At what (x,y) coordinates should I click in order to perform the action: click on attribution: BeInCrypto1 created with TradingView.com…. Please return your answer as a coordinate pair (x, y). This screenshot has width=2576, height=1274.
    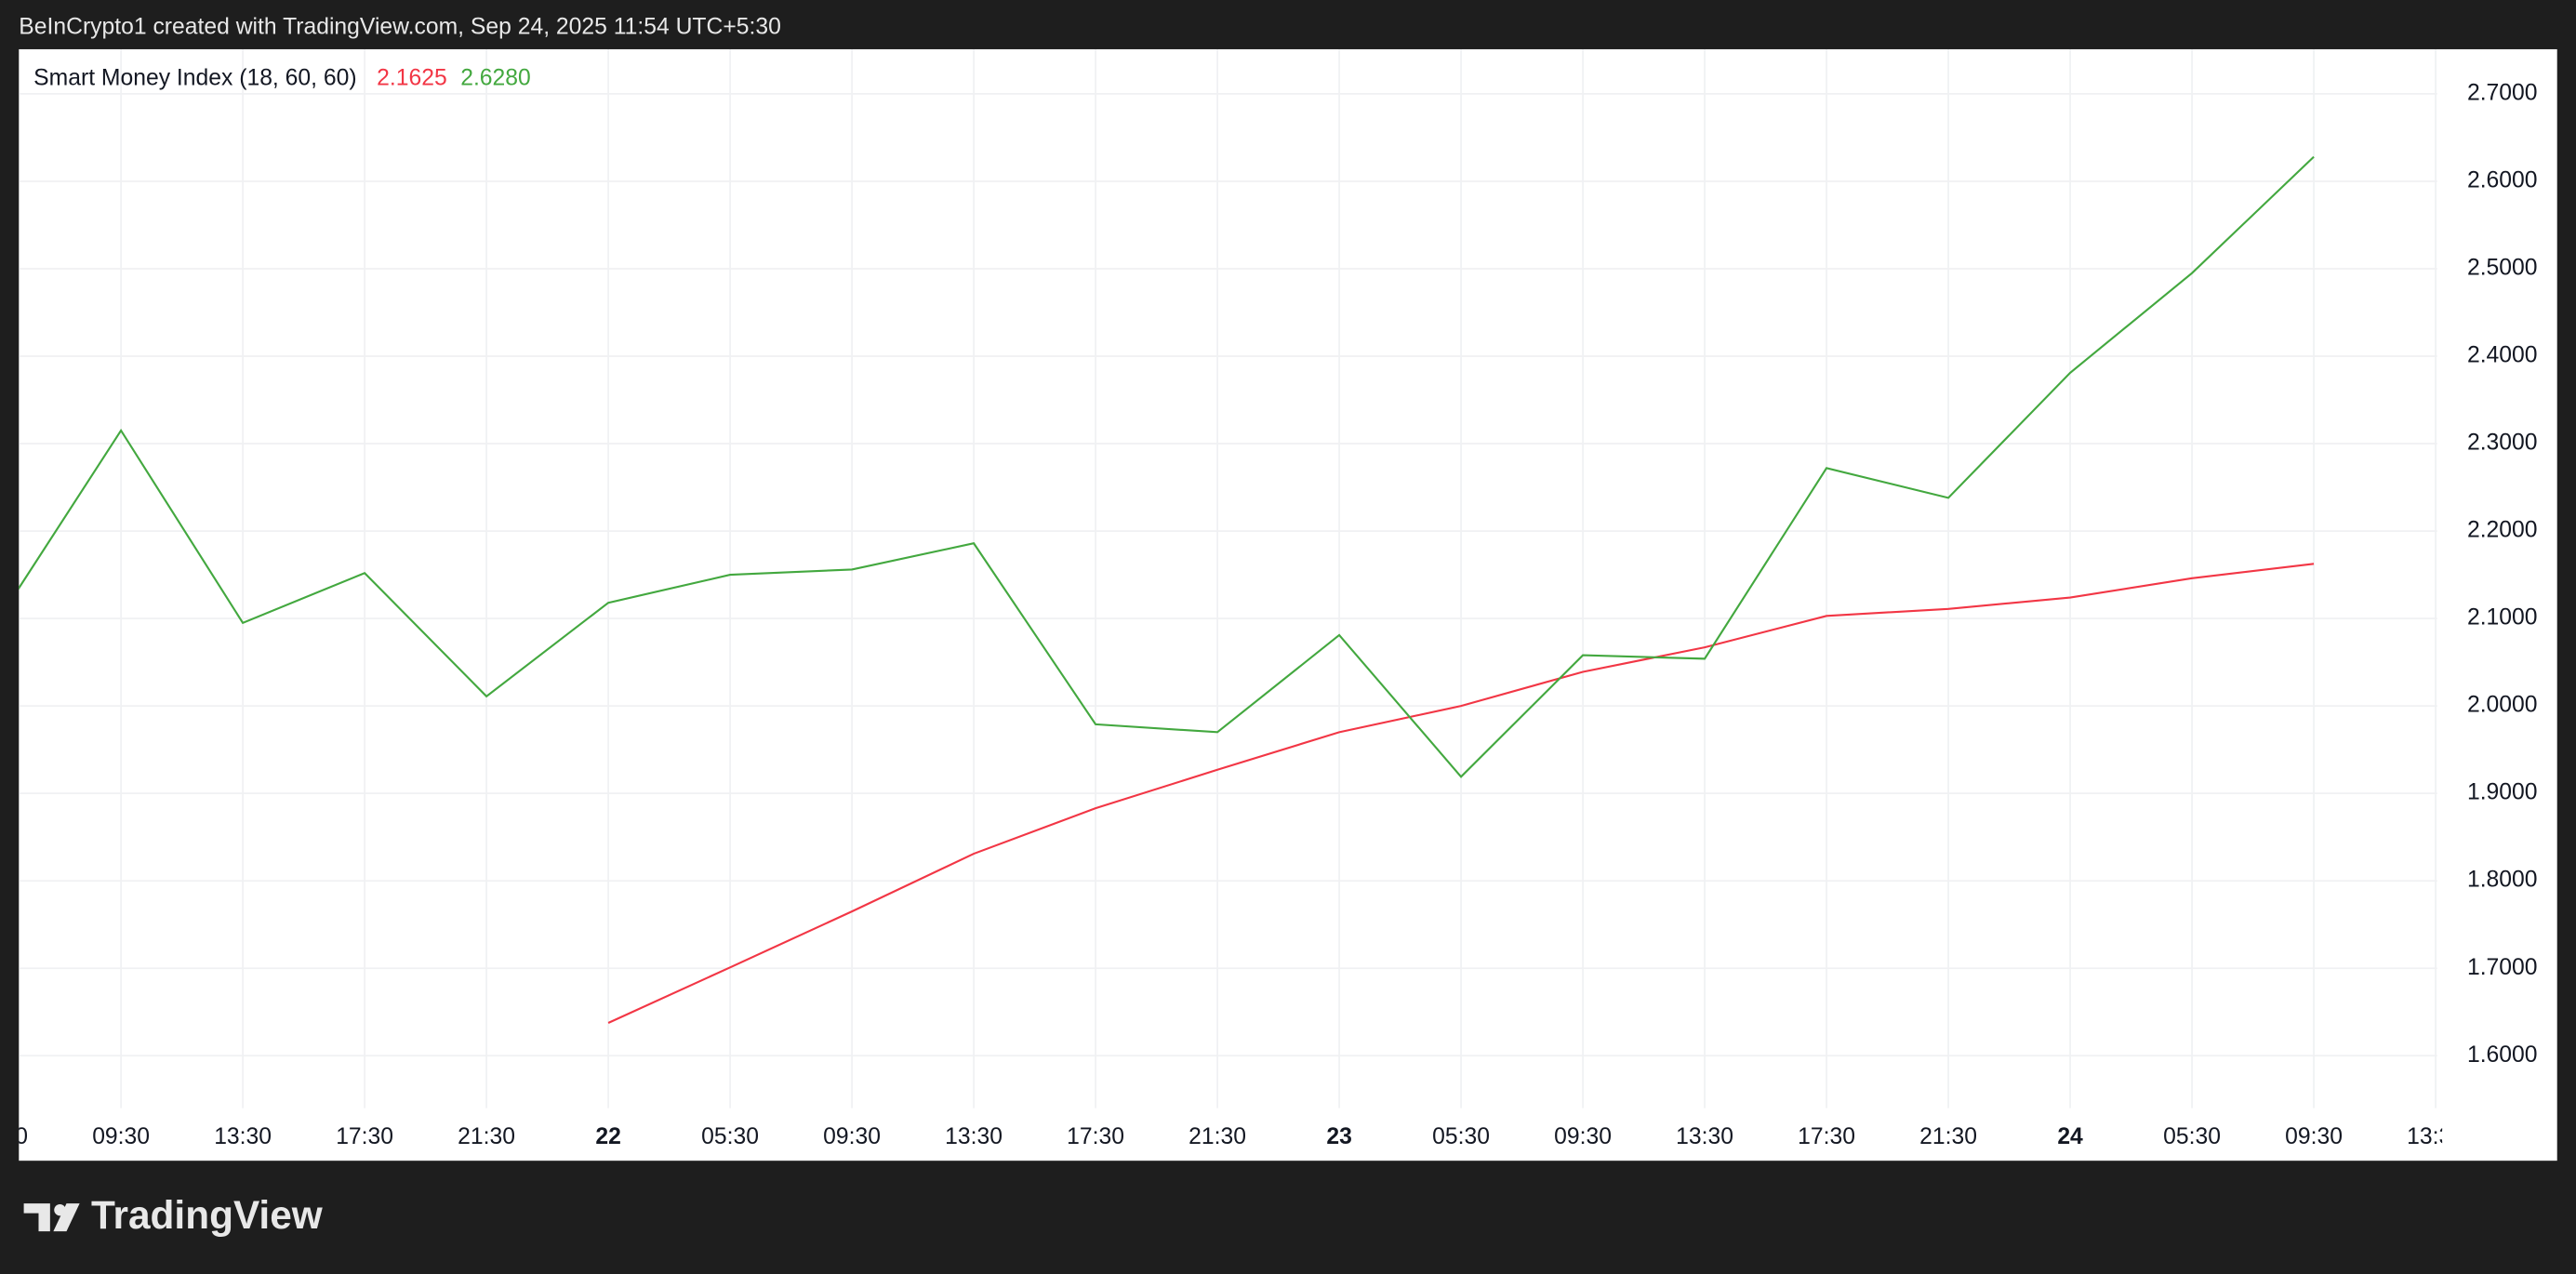
    Looking at the image, I should click on (400, 27).